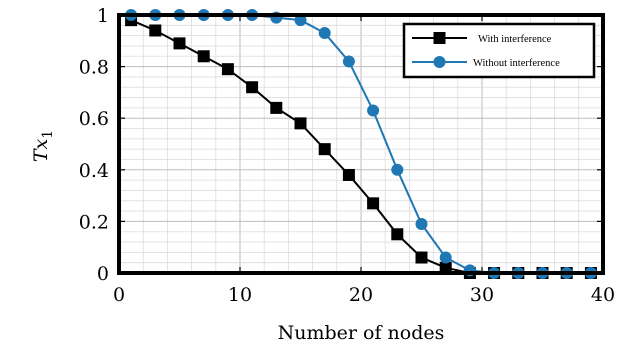 The width and height of the screenshot is (639, 348). I want to click on x-tick-label: 30, so click(482, 295).